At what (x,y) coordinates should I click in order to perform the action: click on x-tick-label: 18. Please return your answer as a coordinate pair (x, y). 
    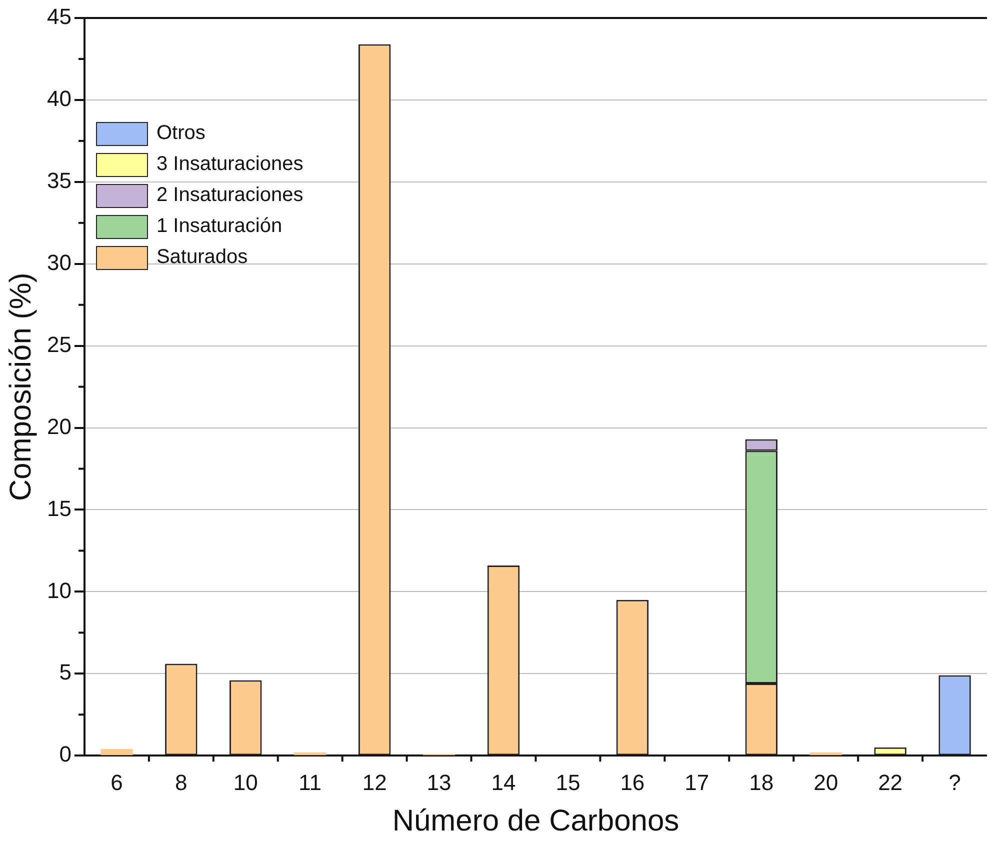
    Looking at the image, I should click on (761, 782).